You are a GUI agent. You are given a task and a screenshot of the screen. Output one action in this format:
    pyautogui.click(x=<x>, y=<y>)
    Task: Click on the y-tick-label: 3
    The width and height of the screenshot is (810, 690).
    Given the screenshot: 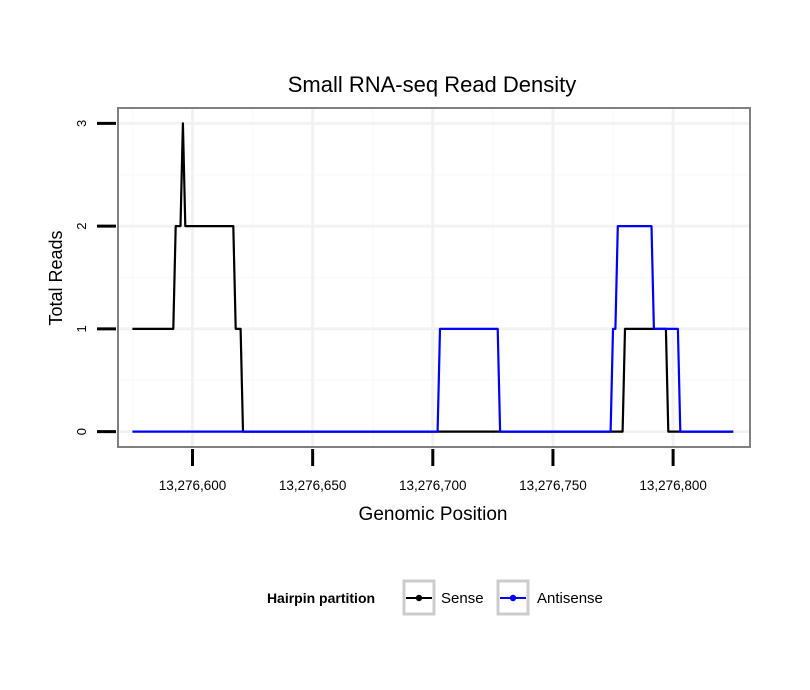 What is the action you would take?
    pyautogui.click(x=81, y=123)
    